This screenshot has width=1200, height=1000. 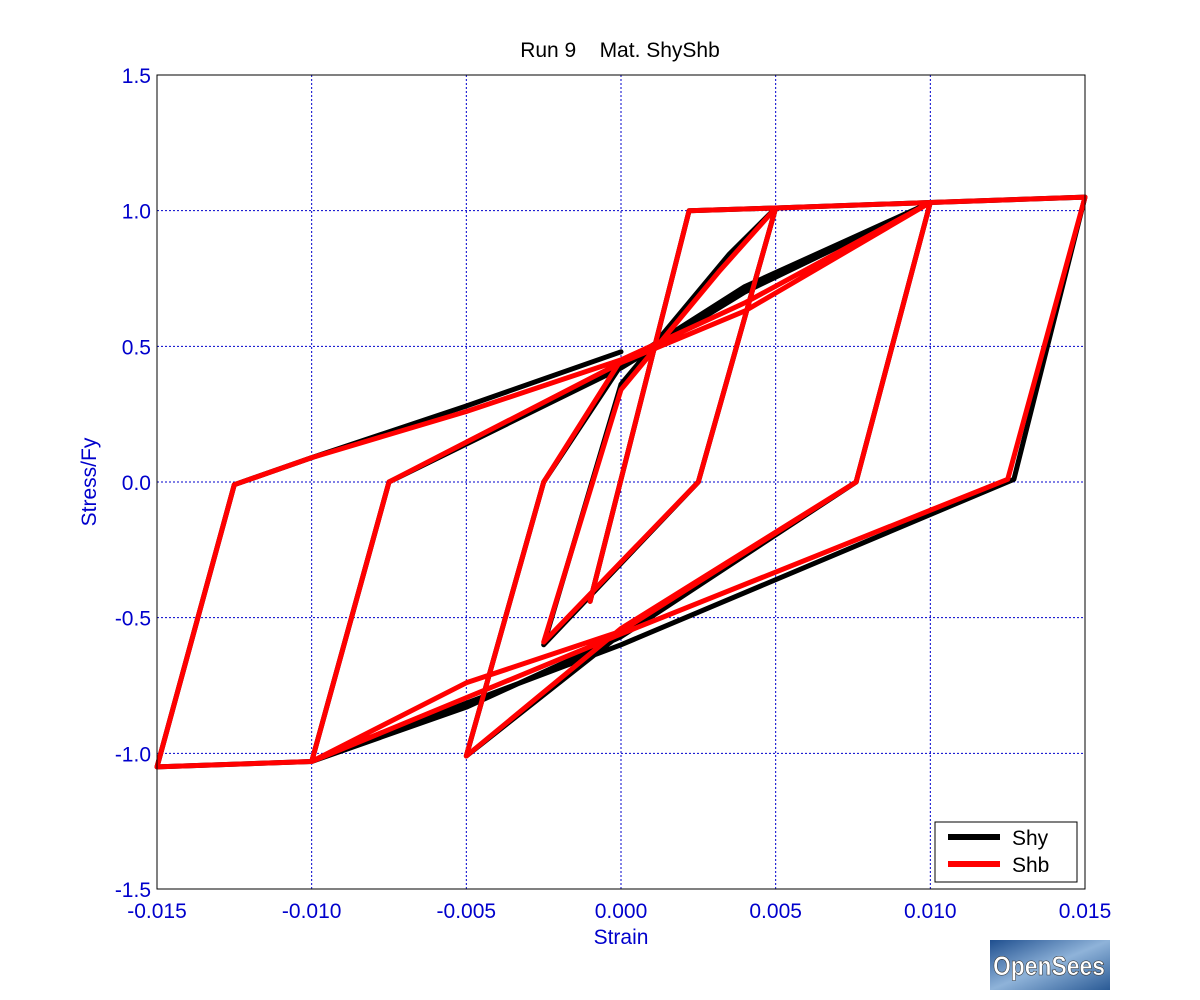 What do you see at coordinates (467, 911) in the screenshot?
I see `x-tick-label: -0.005` at bounding box center [467, 911].